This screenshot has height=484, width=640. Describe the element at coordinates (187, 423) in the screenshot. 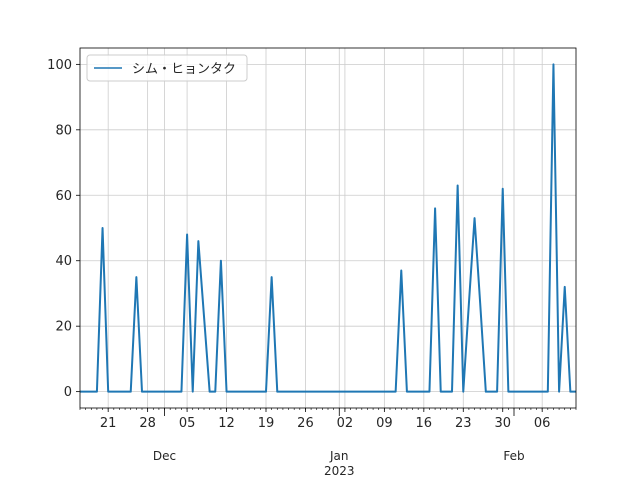

I see `x-tick-label: 05` at that location.